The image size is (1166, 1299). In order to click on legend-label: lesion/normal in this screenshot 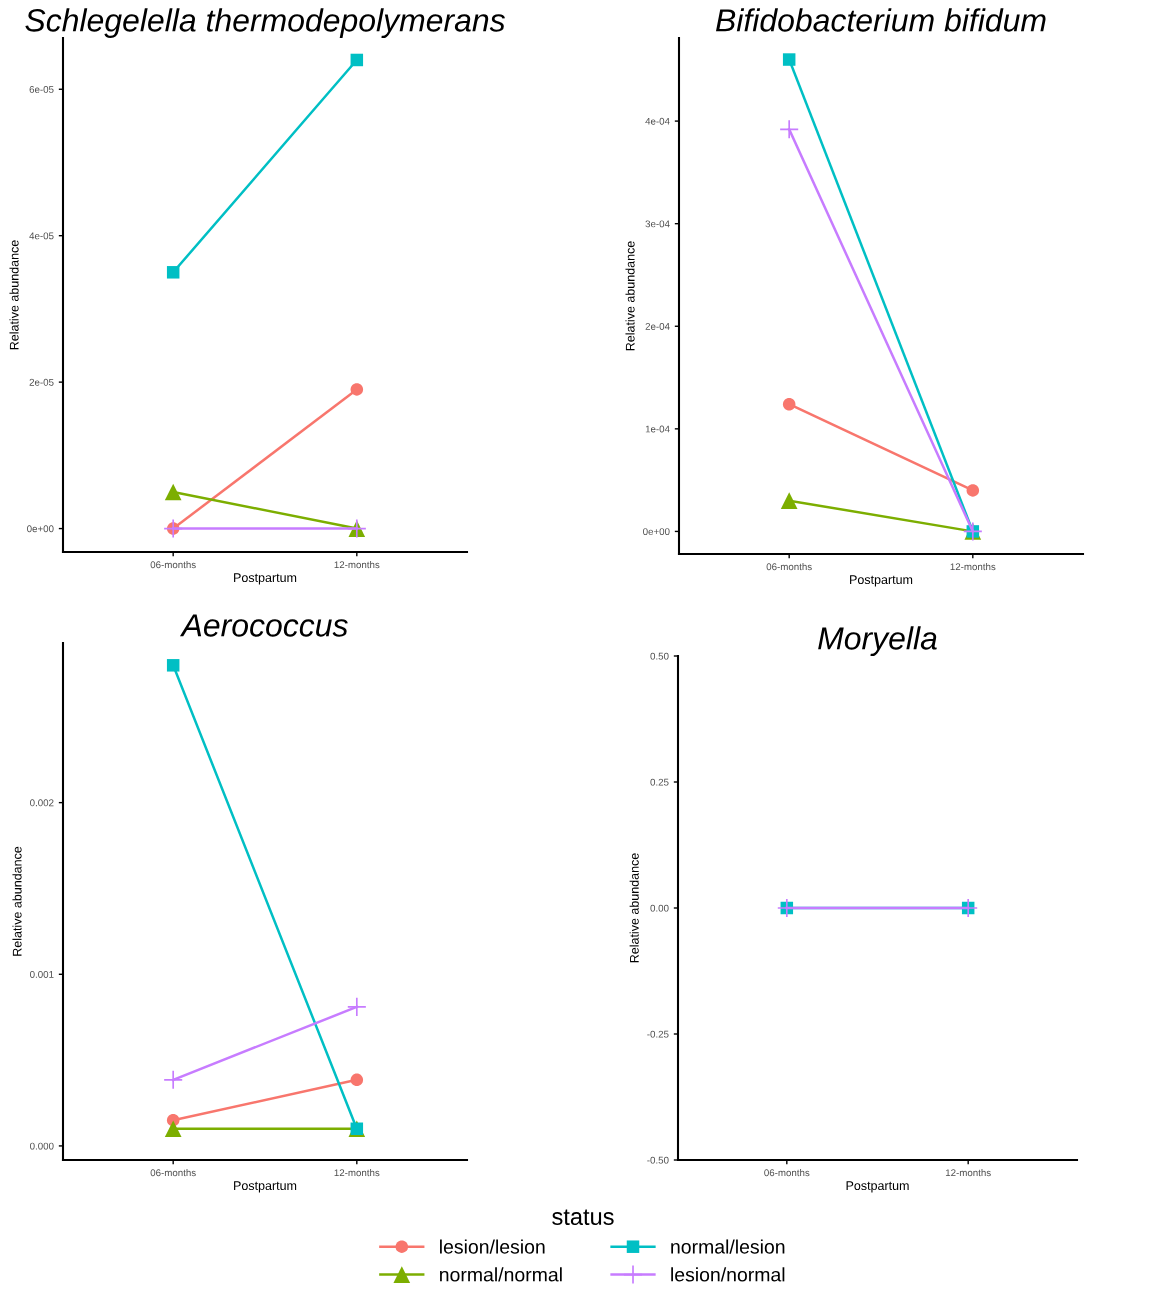, I will do `click(728, 1274)`.